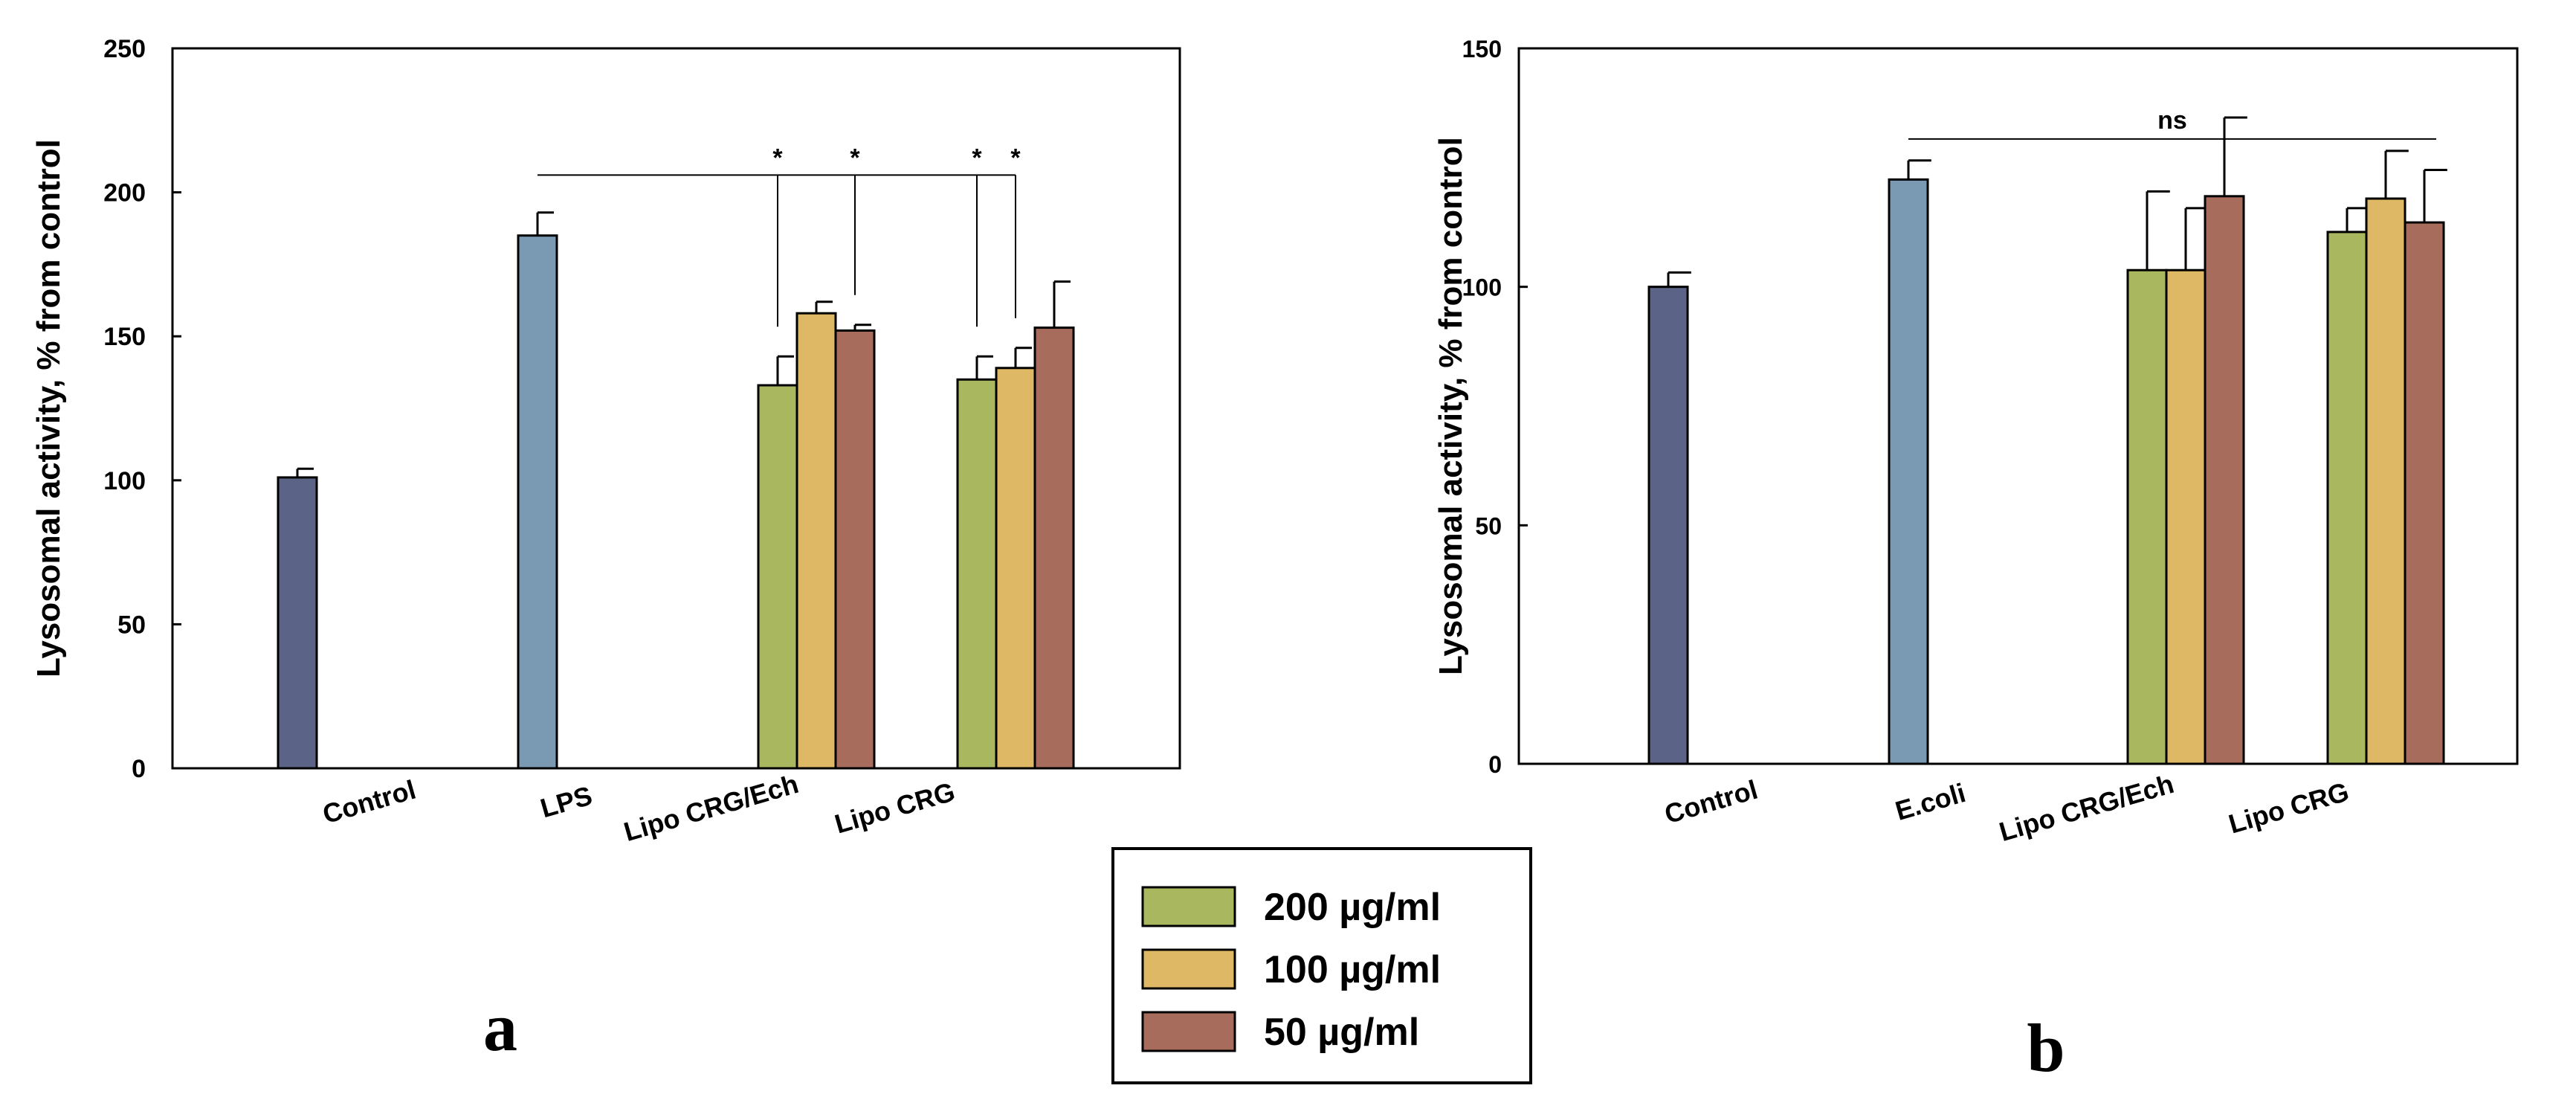  What do you see at coordinates (1188, 969) in the screenshot?
I see `legend-swatch-100-g-ml` at bounding box center [1188, 969].